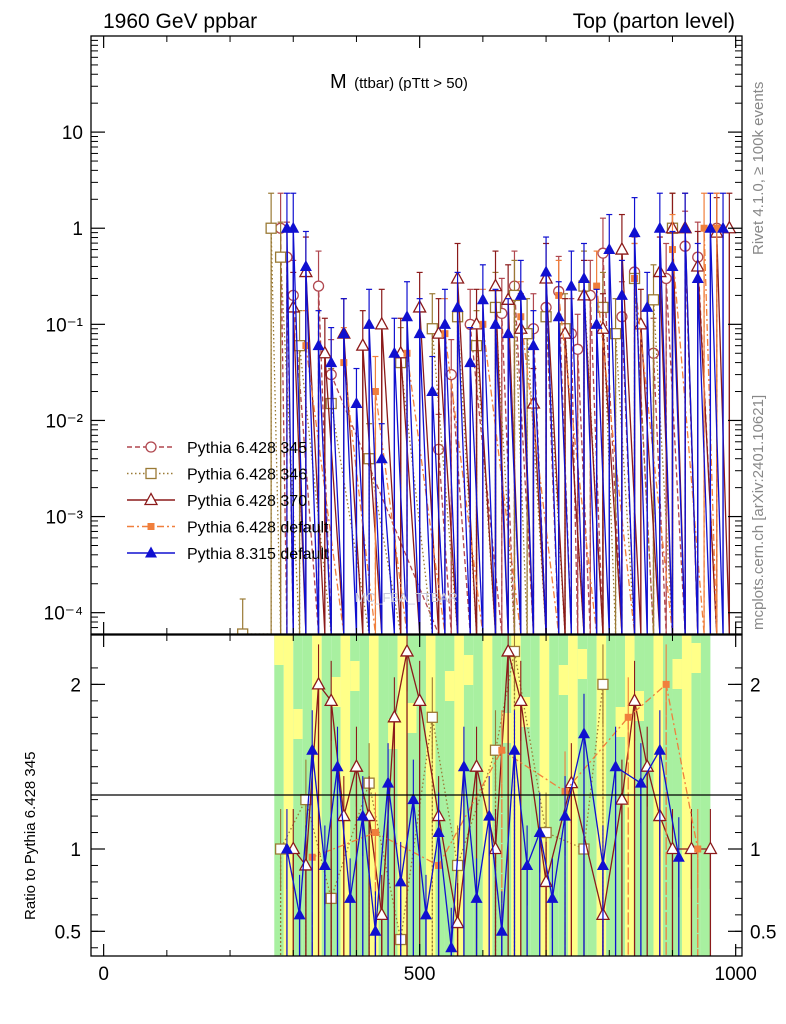  Describe the element at coordinates (63, 614) in the screenshot. I see `y-tick-label: 10⁻⁴` at that location.